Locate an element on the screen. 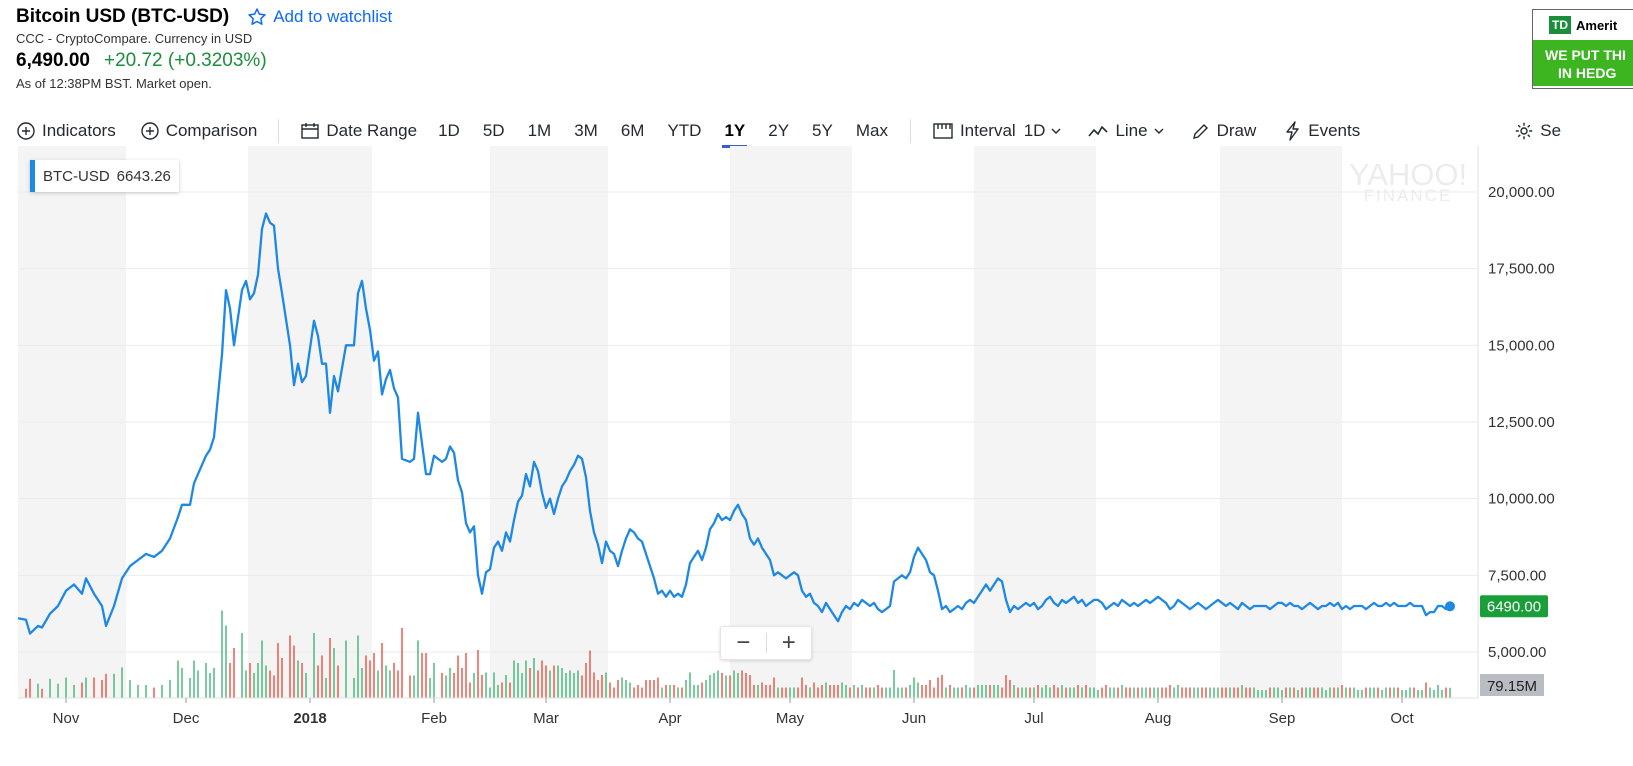 The width and height of the screenshot is (1633, 766). plus-circle-icon is located at coordinates (26, 131).